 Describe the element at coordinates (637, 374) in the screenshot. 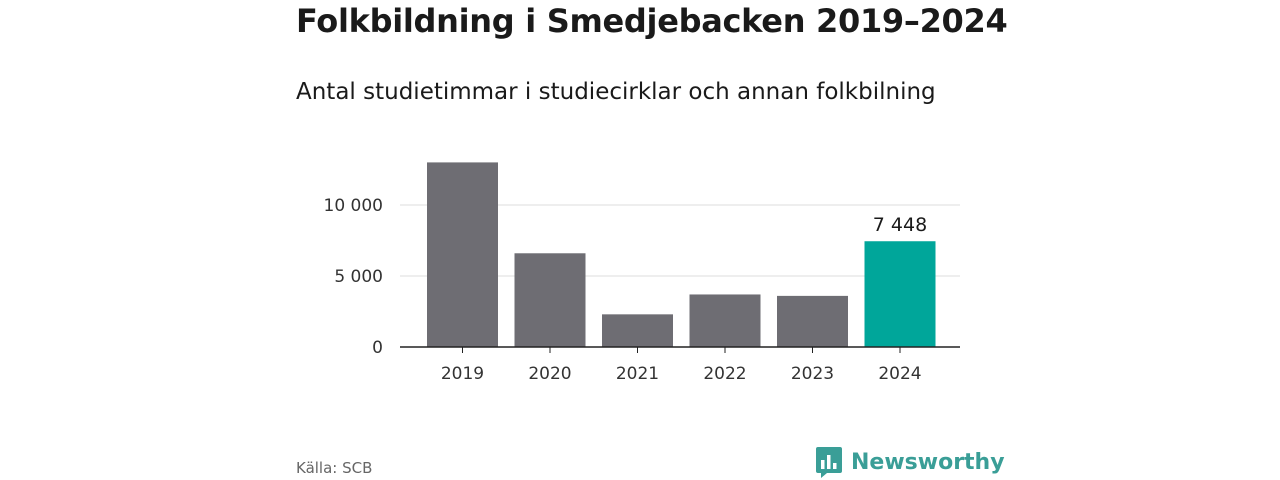

I see `x-tick-label: 2021` at that location.